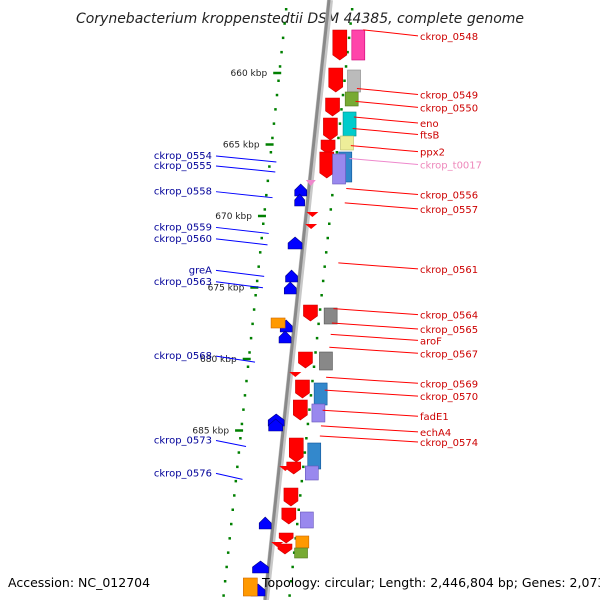 This screenshot has width=600, height=600. Describe the element at coordinates (183, 227) in the screenshot. I see `gene-label-ckrop_0559: ckrop_0559` at that location.